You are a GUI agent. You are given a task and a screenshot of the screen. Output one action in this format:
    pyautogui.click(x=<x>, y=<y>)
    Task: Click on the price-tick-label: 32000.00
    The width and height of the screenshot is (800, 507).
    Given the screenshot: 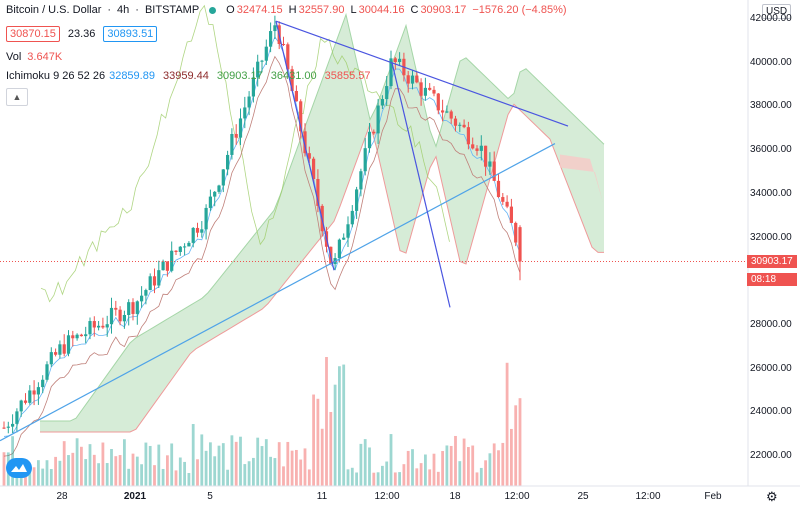 What is the action you would take?
    pyautogui.click(x=771, y=237)
    